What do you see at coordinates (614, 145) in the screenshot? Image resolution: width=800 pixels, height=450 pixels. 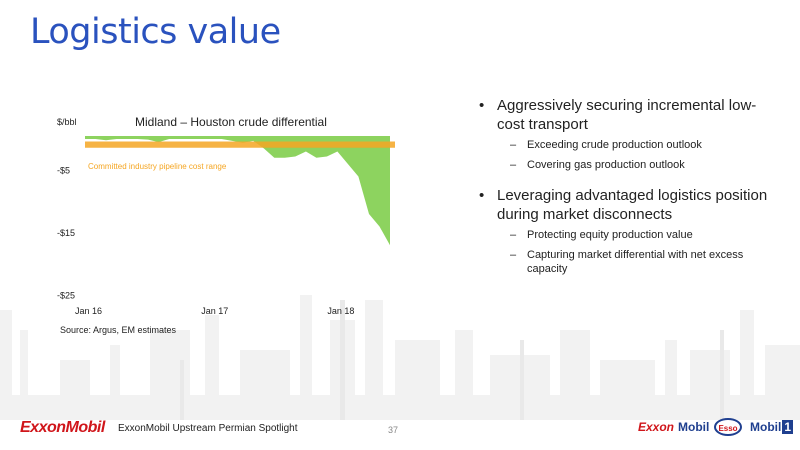 I see `sub-bullet-text: Exceeding crude production outlook` at bounding box center [614, 145].